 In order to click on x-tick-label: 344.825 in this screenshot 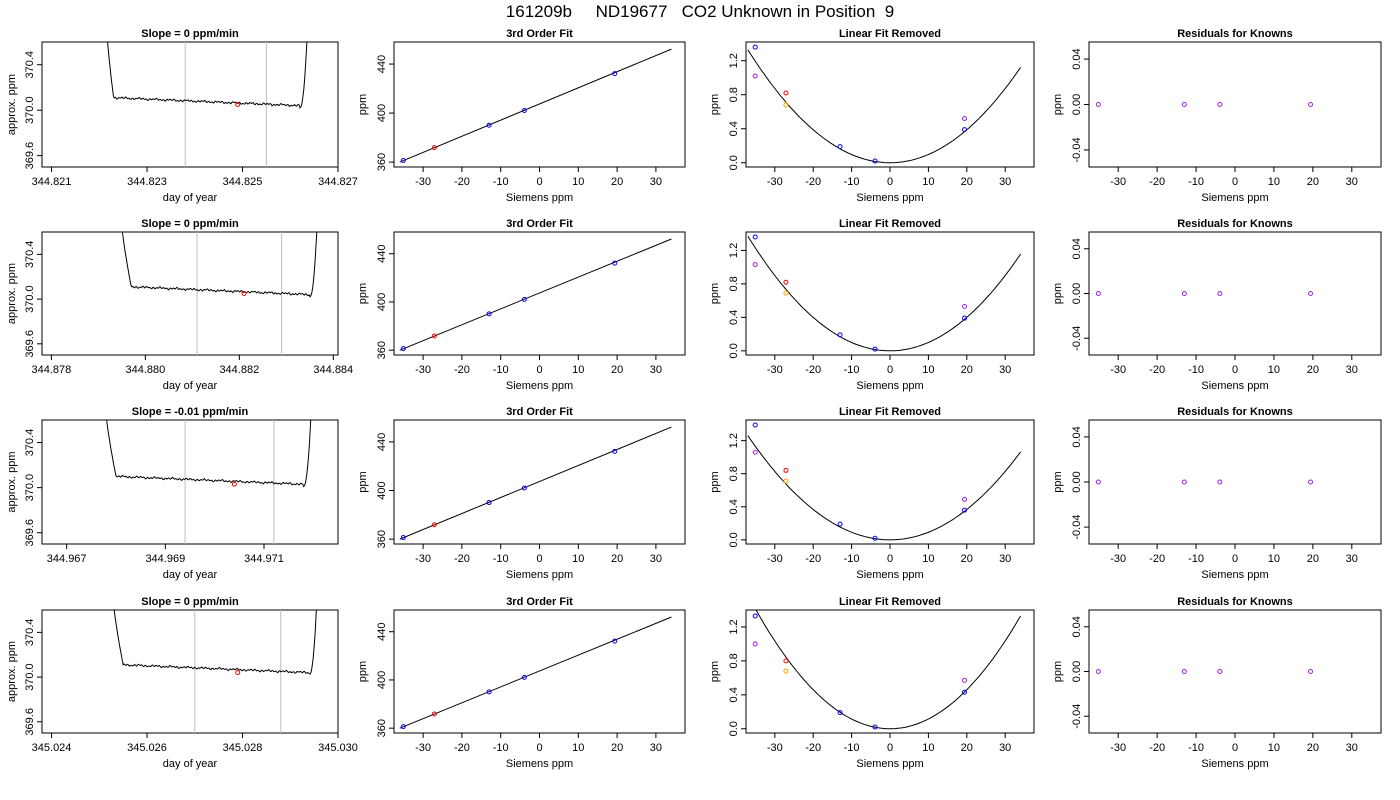, I will do `click(243, 182)`.